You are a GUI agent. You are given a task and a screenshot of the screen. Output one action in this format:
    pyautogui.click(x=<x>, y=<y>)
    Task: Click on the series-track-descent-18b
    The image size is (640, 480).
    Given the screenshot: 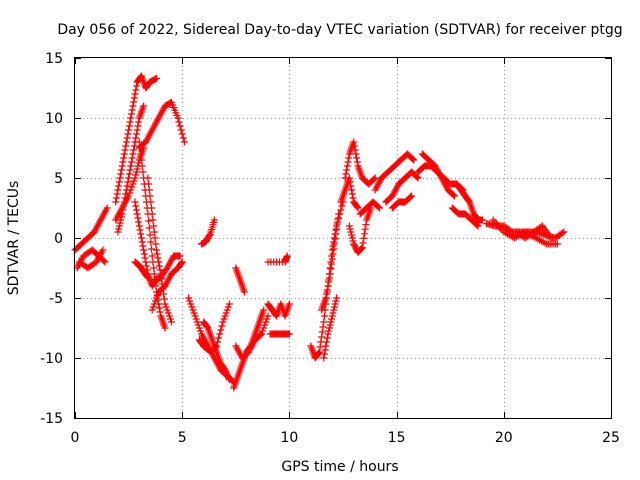 What is the action you would take?
    pyautogui.click(x=465, y=217)
    